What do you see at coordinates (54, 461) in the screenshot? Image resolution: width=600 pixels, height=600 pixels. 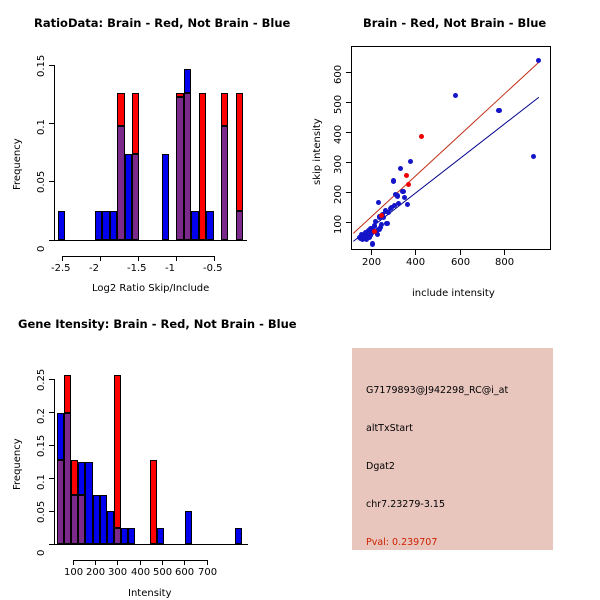 I see `gene-intensity-yaxis` at bounding box center [54, 461].